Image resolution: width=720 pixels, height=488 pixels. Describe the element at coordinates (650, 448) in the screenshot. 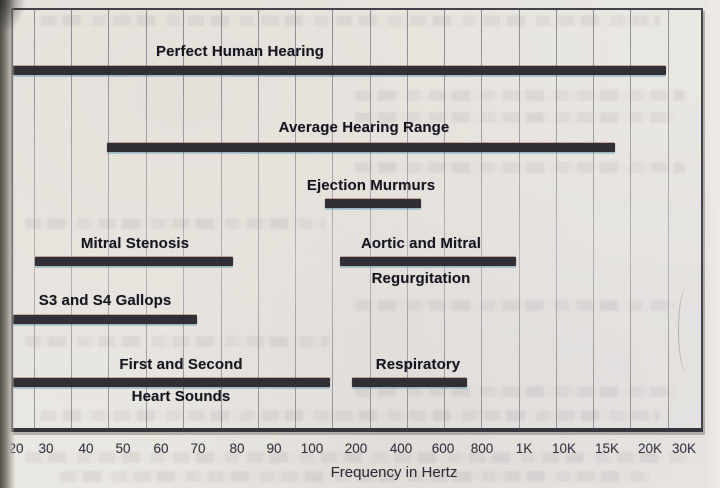

I see `tick-label-20K: 20K` at that location.